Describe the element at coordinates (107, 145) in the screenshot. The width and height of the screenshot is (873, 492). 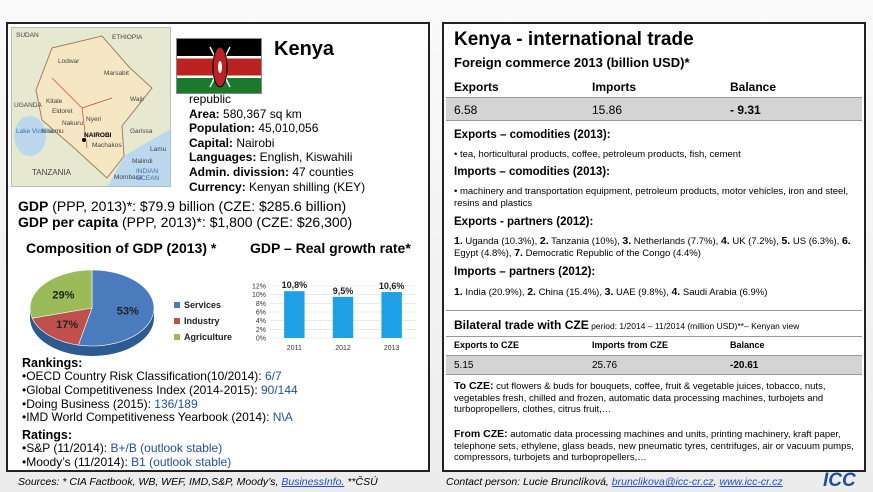
I see `map-label: Machakos` at that location.